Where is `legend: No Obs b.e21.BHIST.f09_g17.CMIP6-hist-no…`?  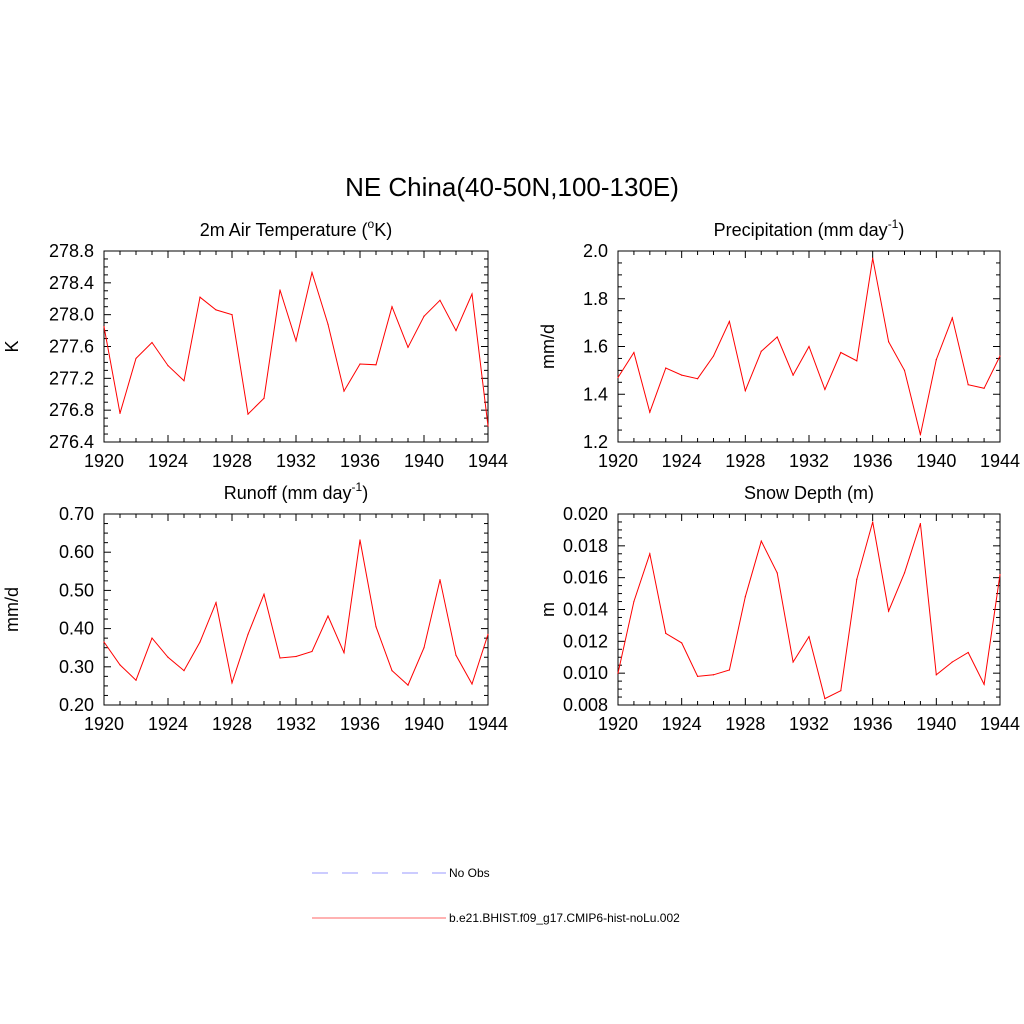
legend: No Obs b.e21.BHIST.f09_g17.CMIP6-hist-no… is located at coordinates (496, 895).